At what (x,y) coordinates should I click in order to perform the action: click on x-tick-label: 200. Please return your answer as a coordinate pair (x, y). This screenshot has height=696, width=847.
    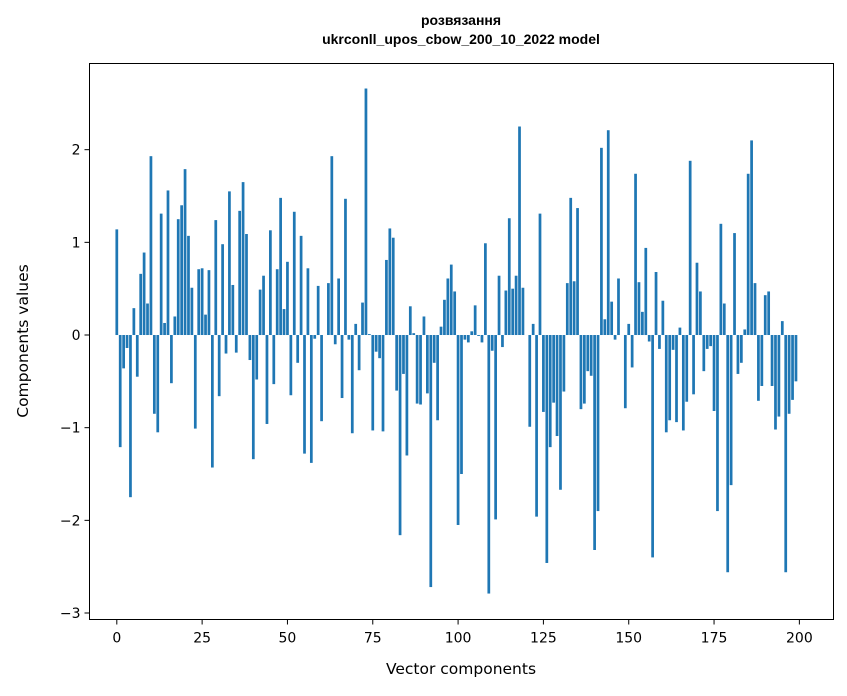
    Looking at the image, I should click on (799, 639).